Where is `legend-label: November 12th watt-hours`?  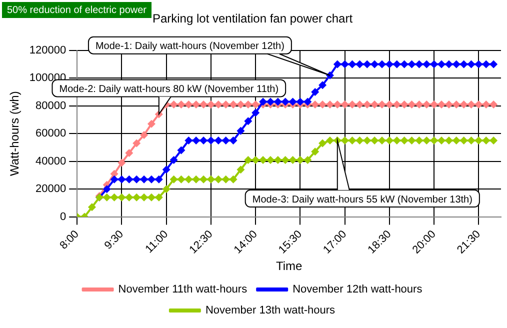
legend-label: November 12th watt-hours is located at coordinates (357, 290).